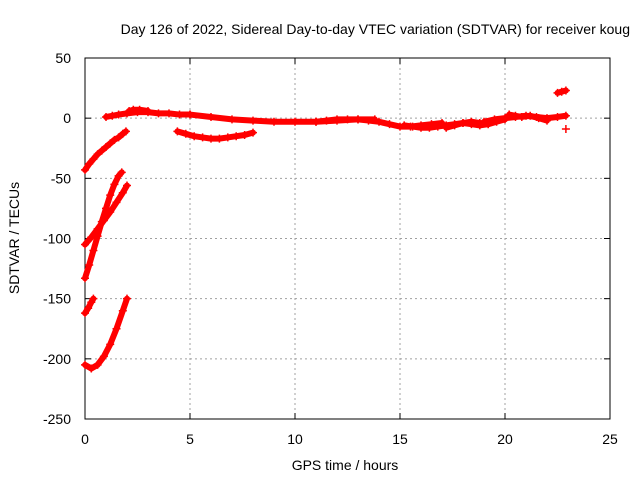  What do you see at coordinates (57, 299) in the screenshot?
I see `y-tick-label: -150` at bounding box center [57, 299].